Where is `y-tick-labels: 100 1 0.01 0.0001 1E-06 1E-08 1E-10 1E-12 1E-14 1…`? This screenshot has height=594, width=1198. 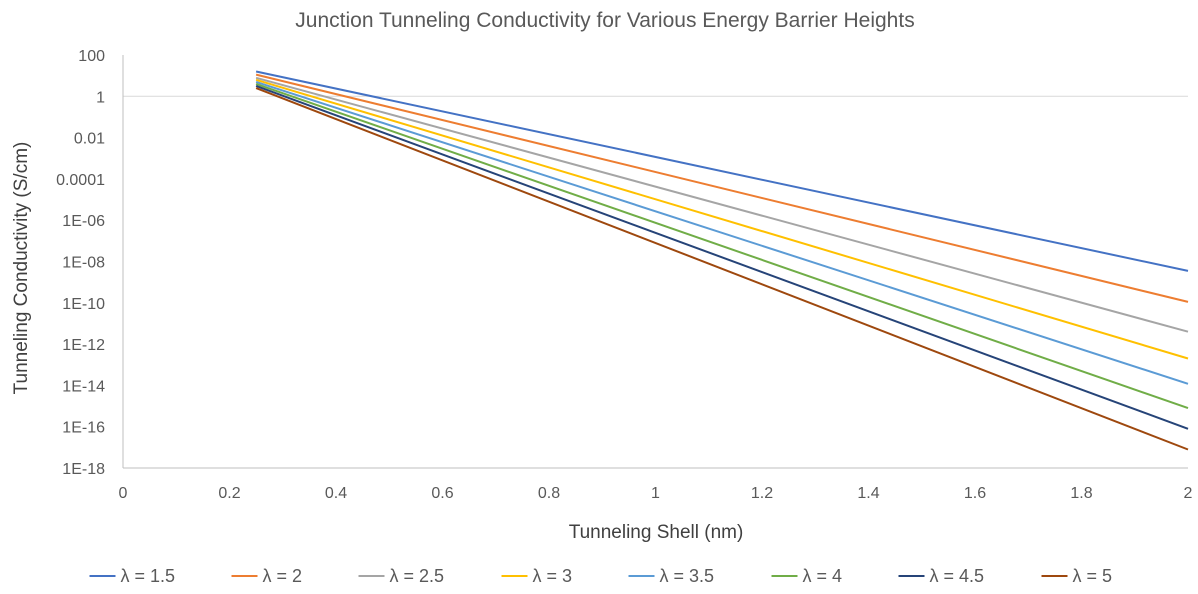 y-tick-labels: 100 1 0.01 0.0001 1E-06 1E-08 1E-10 1E-12 1E-14 1… is located at coordinates (80, 263).